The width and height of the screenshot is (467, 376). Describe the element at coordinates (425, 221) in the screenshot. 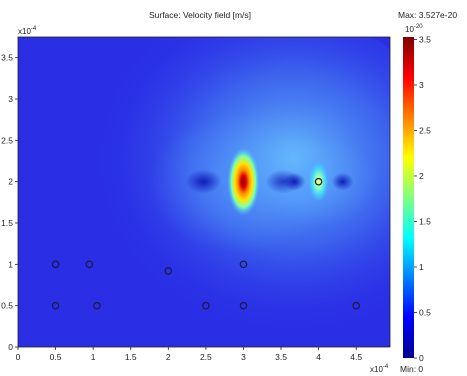

I see `colorbar-tick-label: 1.5` at that location.